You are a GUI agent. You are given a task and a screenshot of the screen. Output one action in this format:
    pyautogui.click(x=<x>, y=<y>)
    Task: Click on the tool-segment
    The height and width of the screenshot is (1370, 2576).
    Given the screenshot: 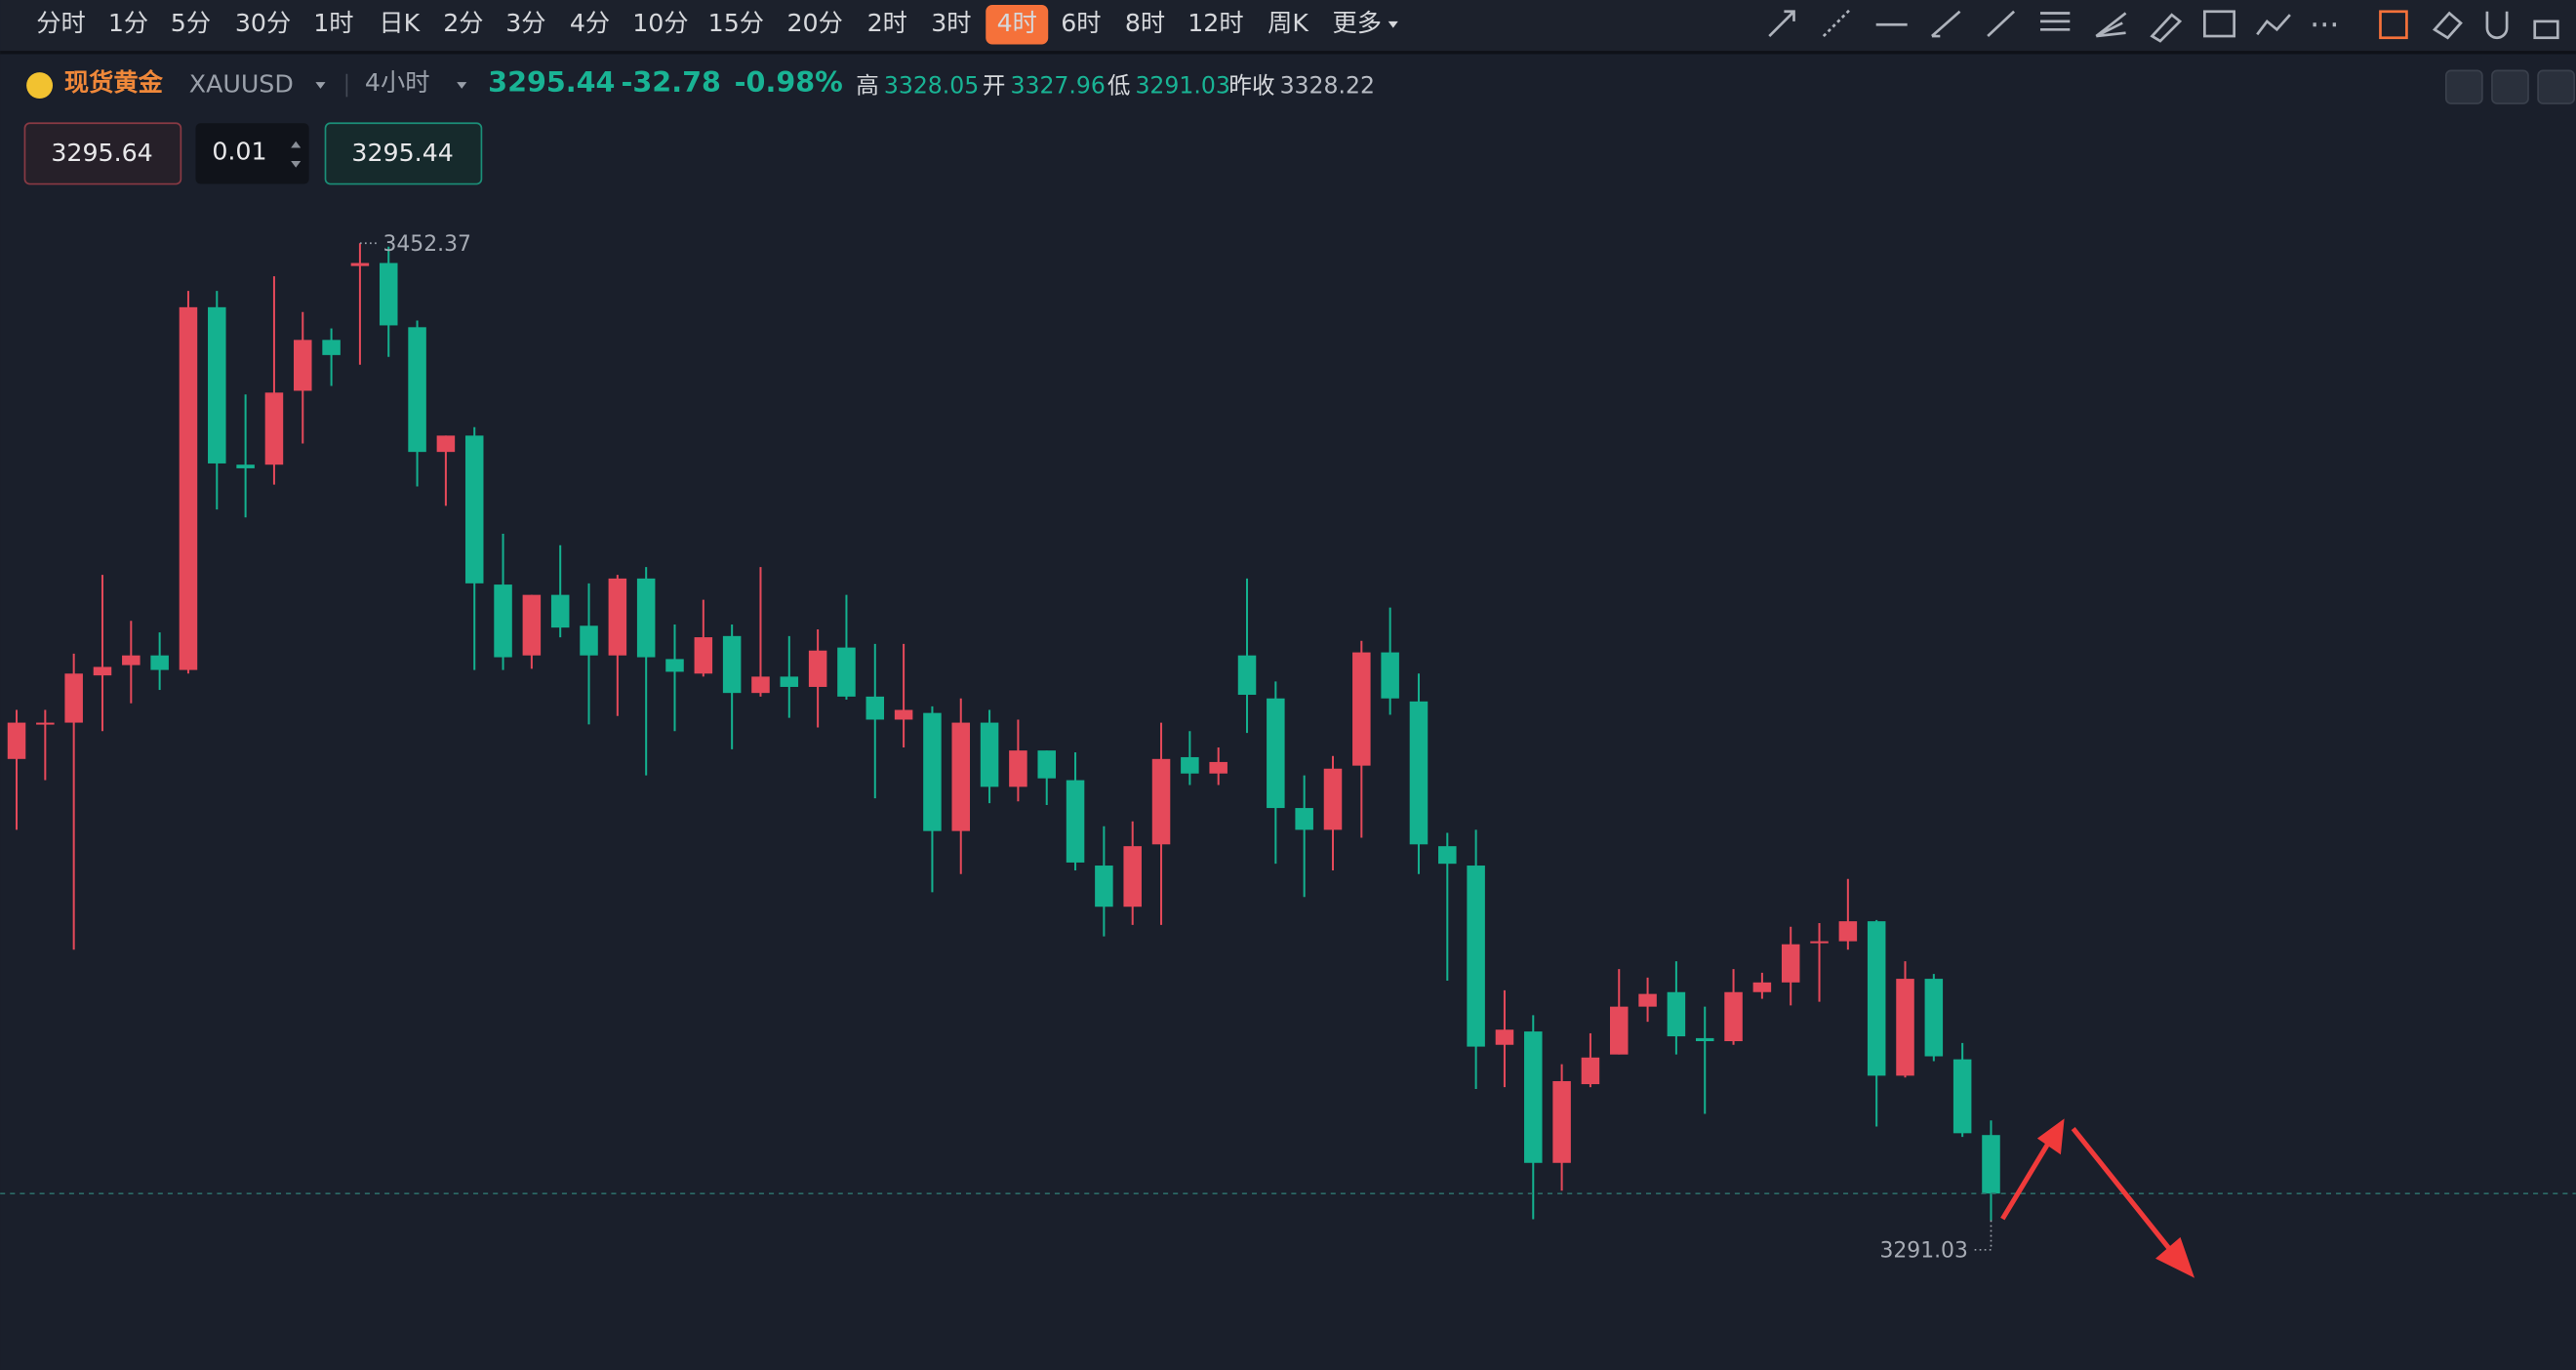 What is the action you would take?
    pyautogui.click(x=1946, y=24)
    